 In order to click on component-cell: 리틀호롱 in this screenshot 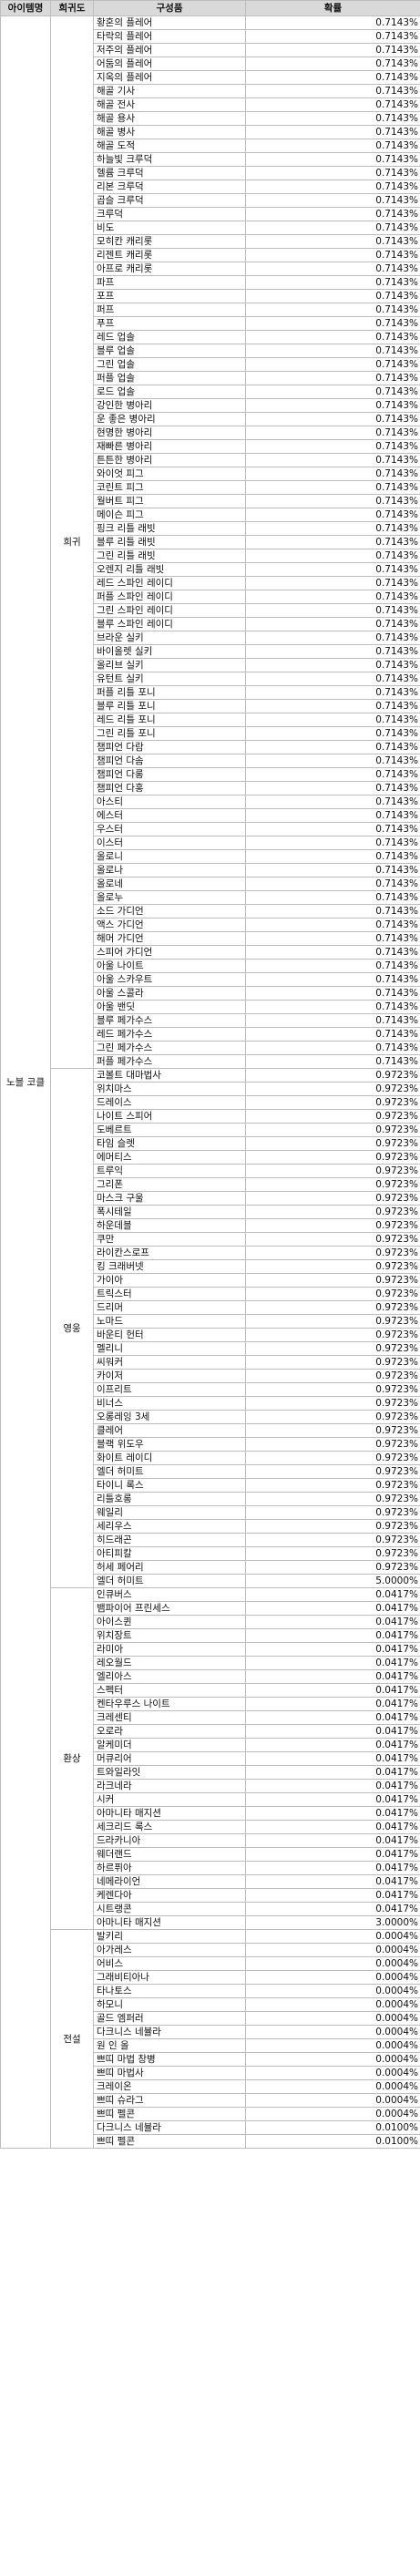, I will do `click(169, 1499)`.